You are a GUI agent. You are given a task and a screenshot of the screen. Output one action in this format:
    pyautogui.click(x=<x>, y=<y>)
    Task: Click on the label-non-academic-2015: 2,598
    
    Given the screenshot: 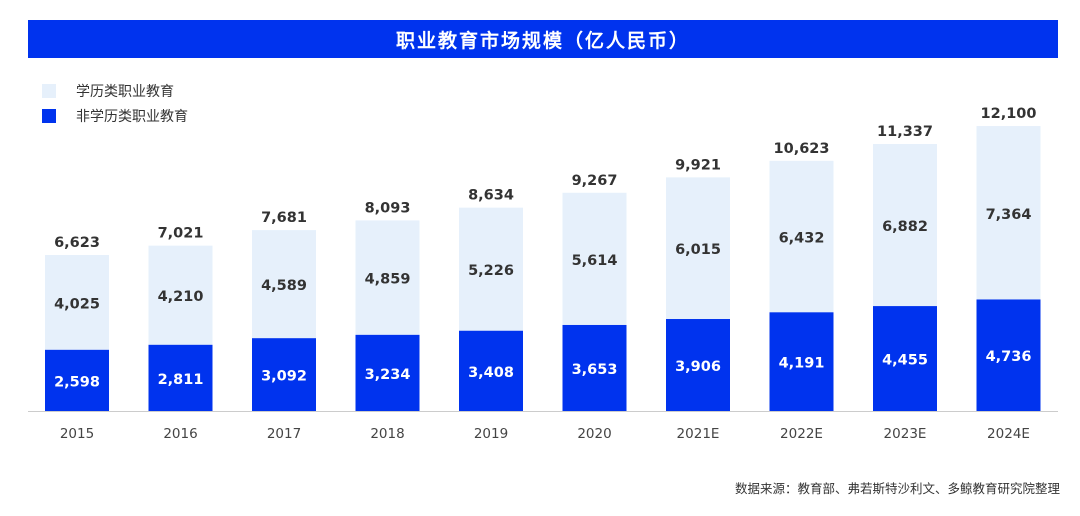 What is the action you would take?
    pyautogui.click(x=77, y=382)
    